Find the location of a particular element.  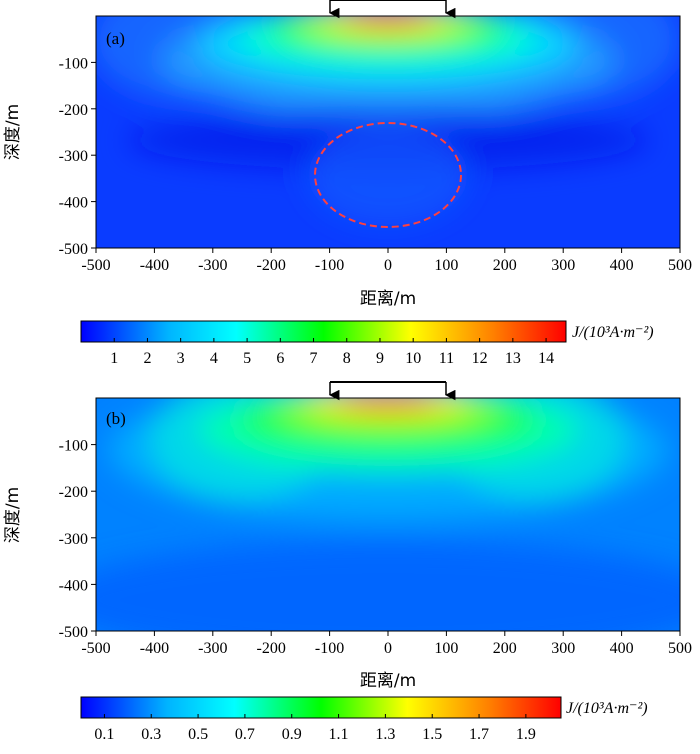

colorbar-tick-label: 1.7 is located at coordinates (479, 734).